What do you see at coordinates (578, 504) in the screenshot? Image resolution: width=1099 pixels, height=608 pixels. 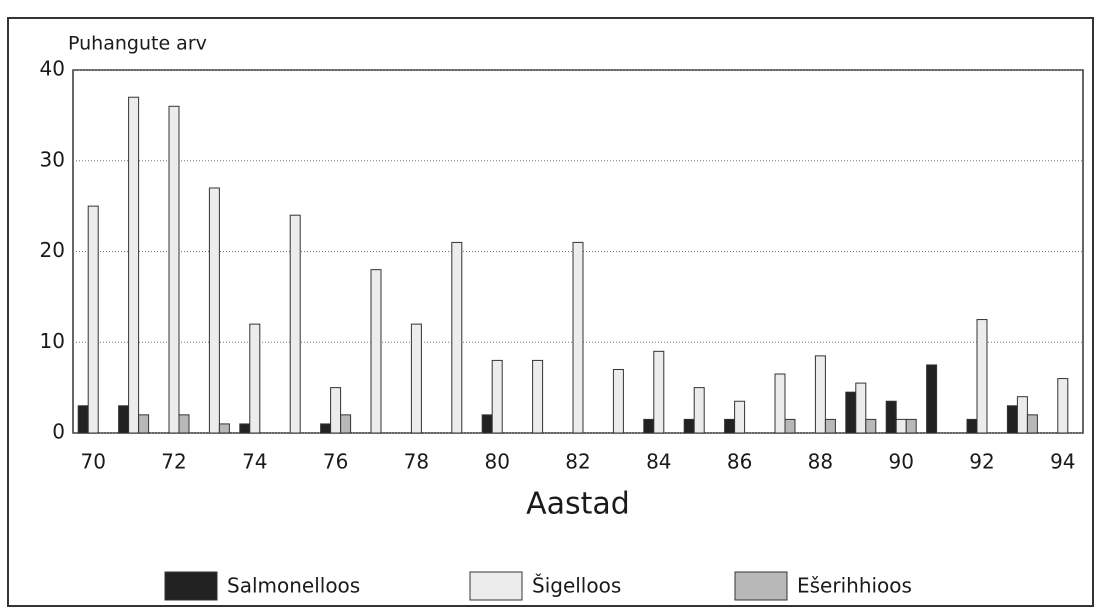 I see `x-axis-label: Aastad` at bounding box center [578, 504].